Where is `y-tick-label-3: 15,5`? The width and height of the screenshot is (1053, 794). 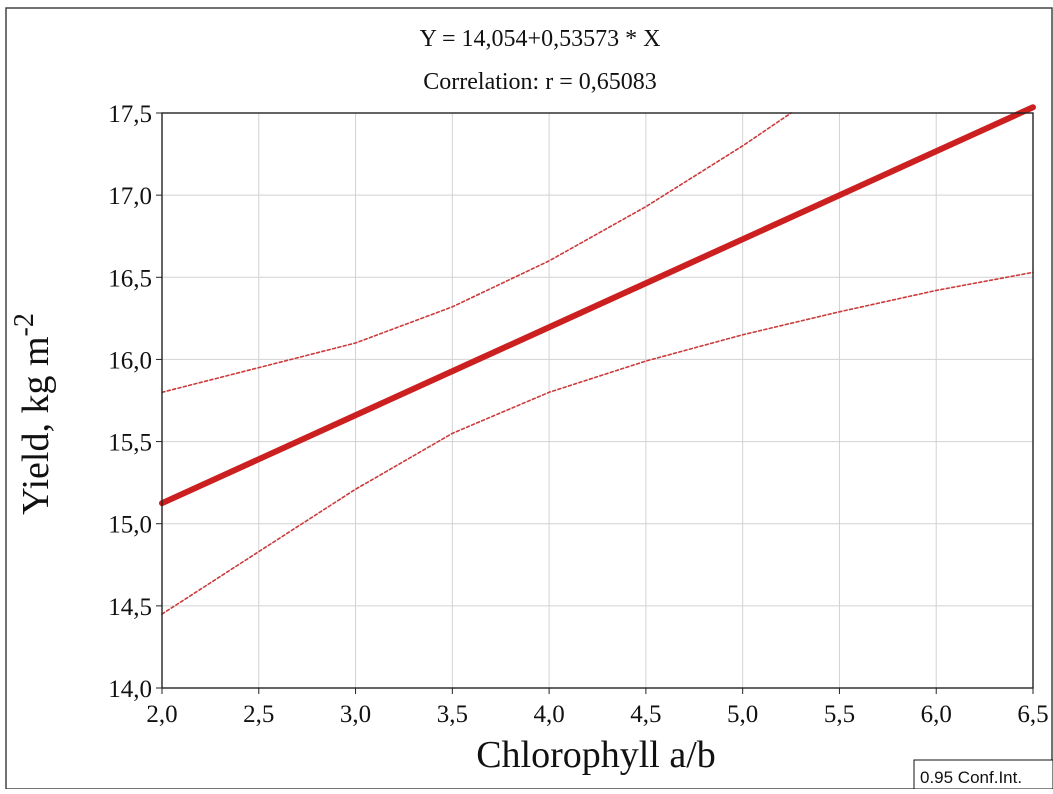 y-tick-label-3: 15,5 is located at coordinates (130, 443).